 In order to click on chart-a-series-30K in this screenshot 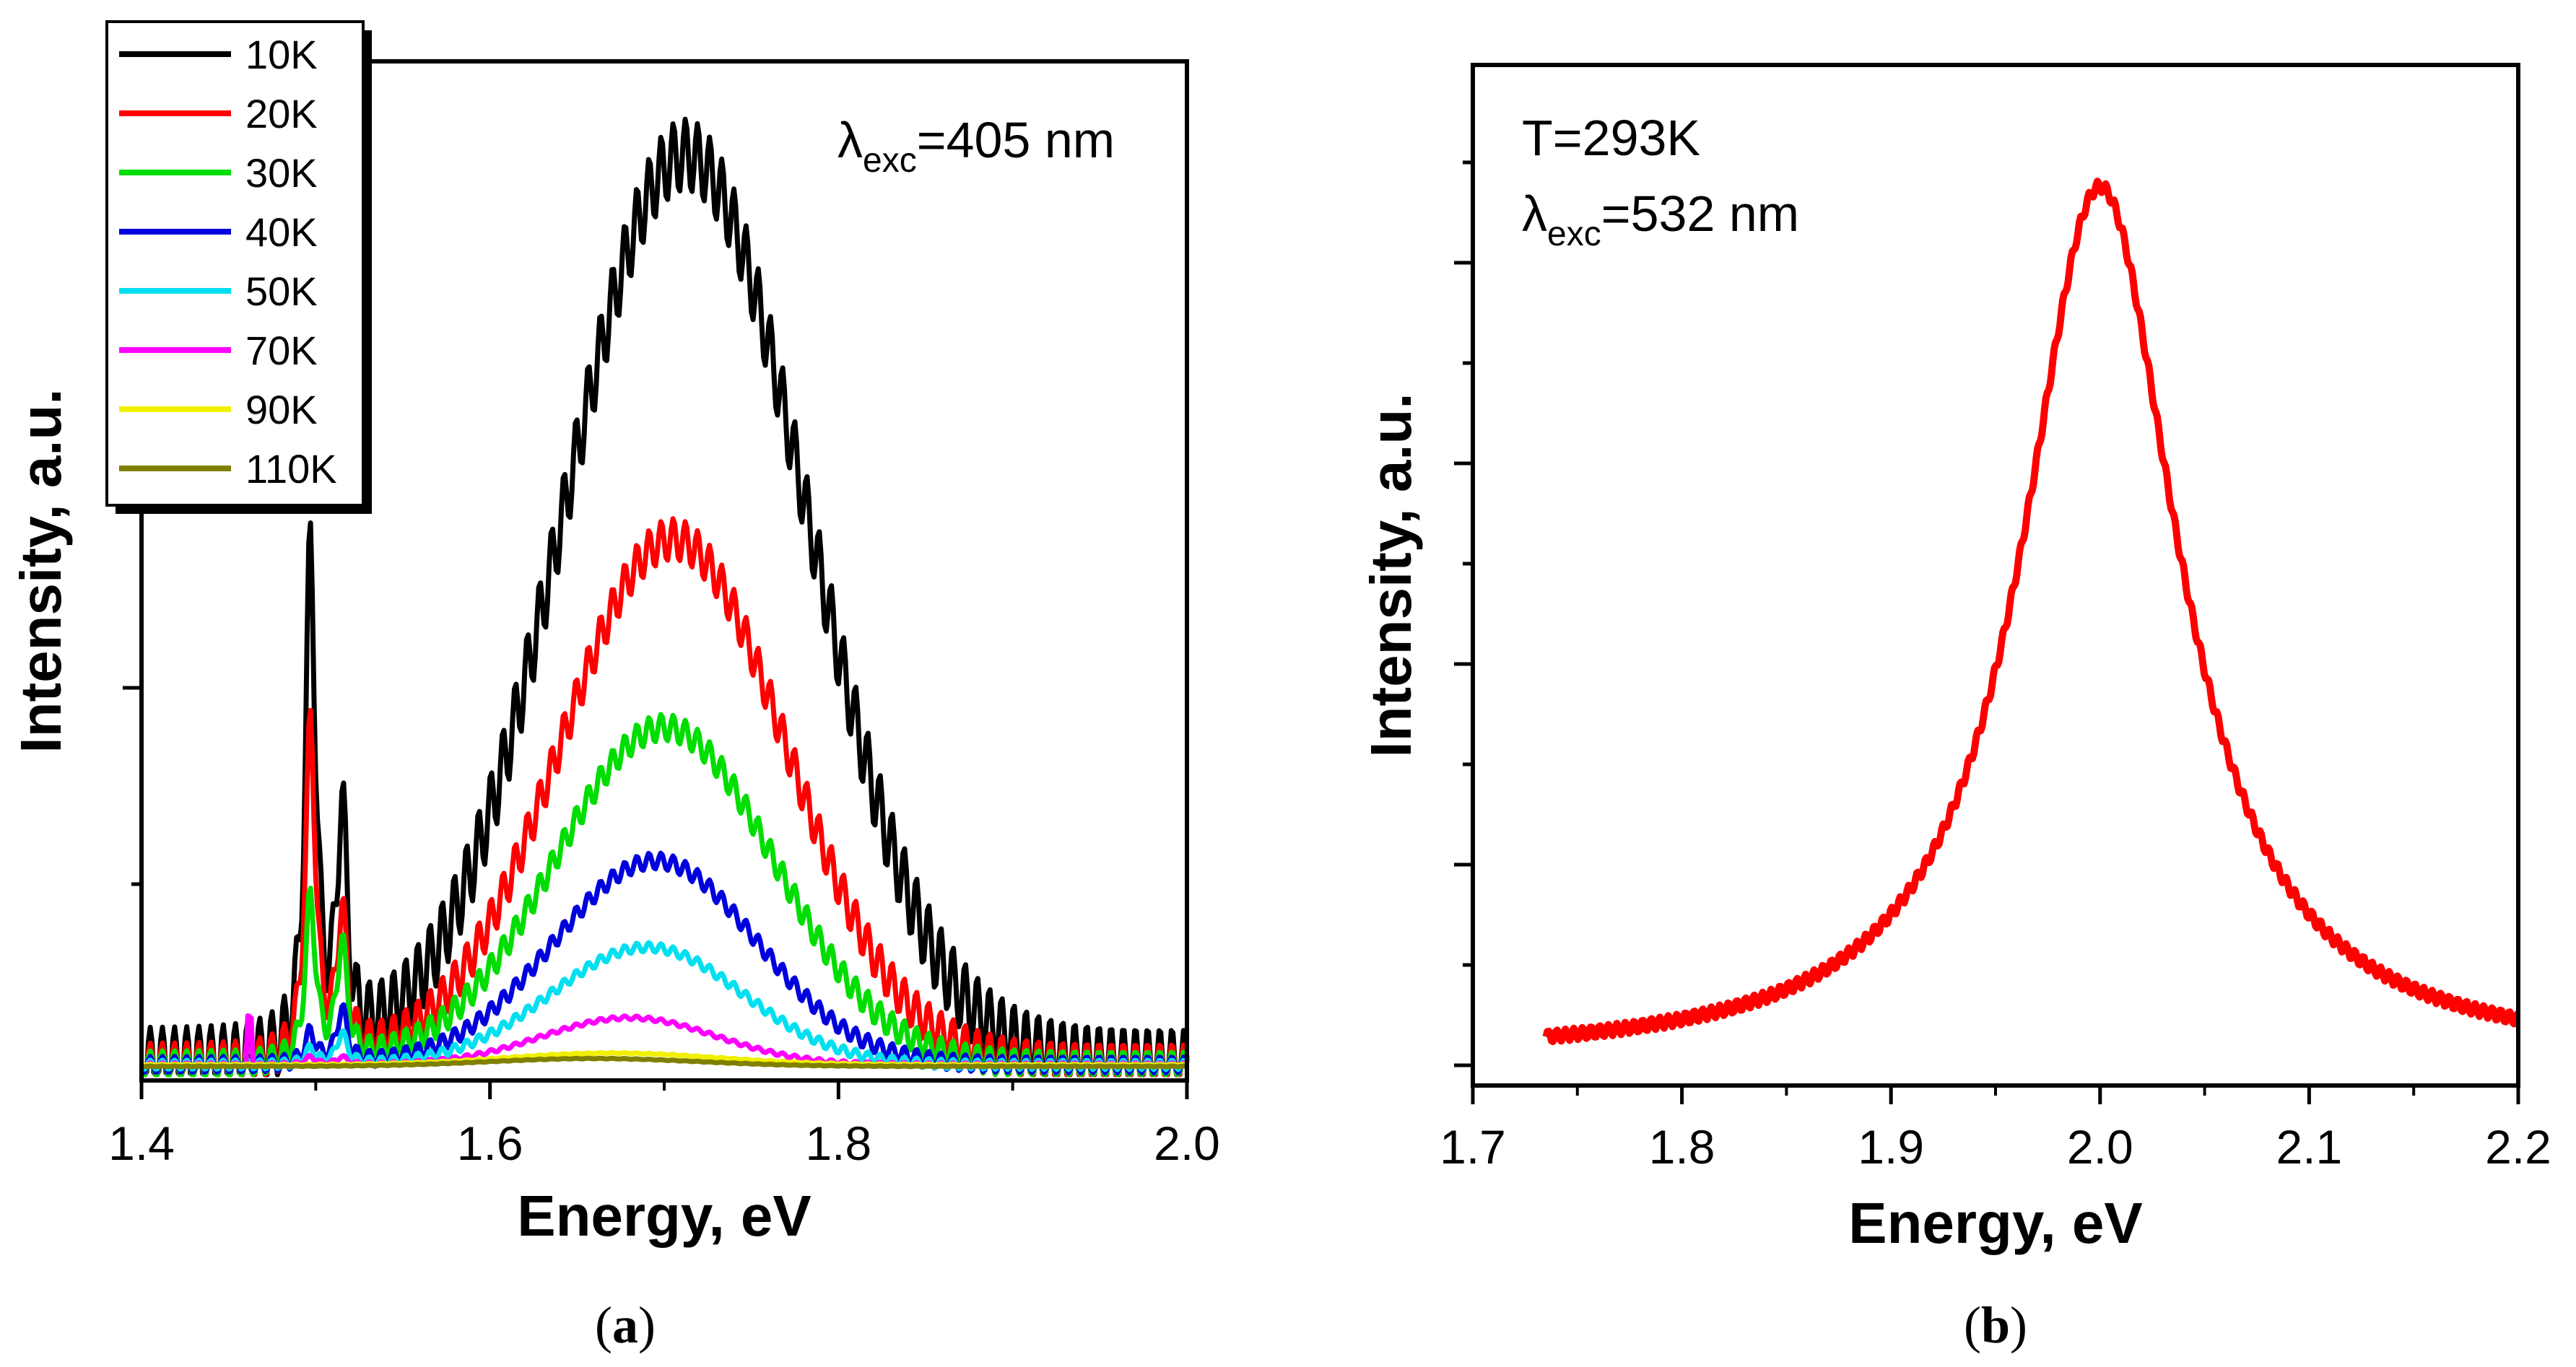, I will do `click(664, 895)`.